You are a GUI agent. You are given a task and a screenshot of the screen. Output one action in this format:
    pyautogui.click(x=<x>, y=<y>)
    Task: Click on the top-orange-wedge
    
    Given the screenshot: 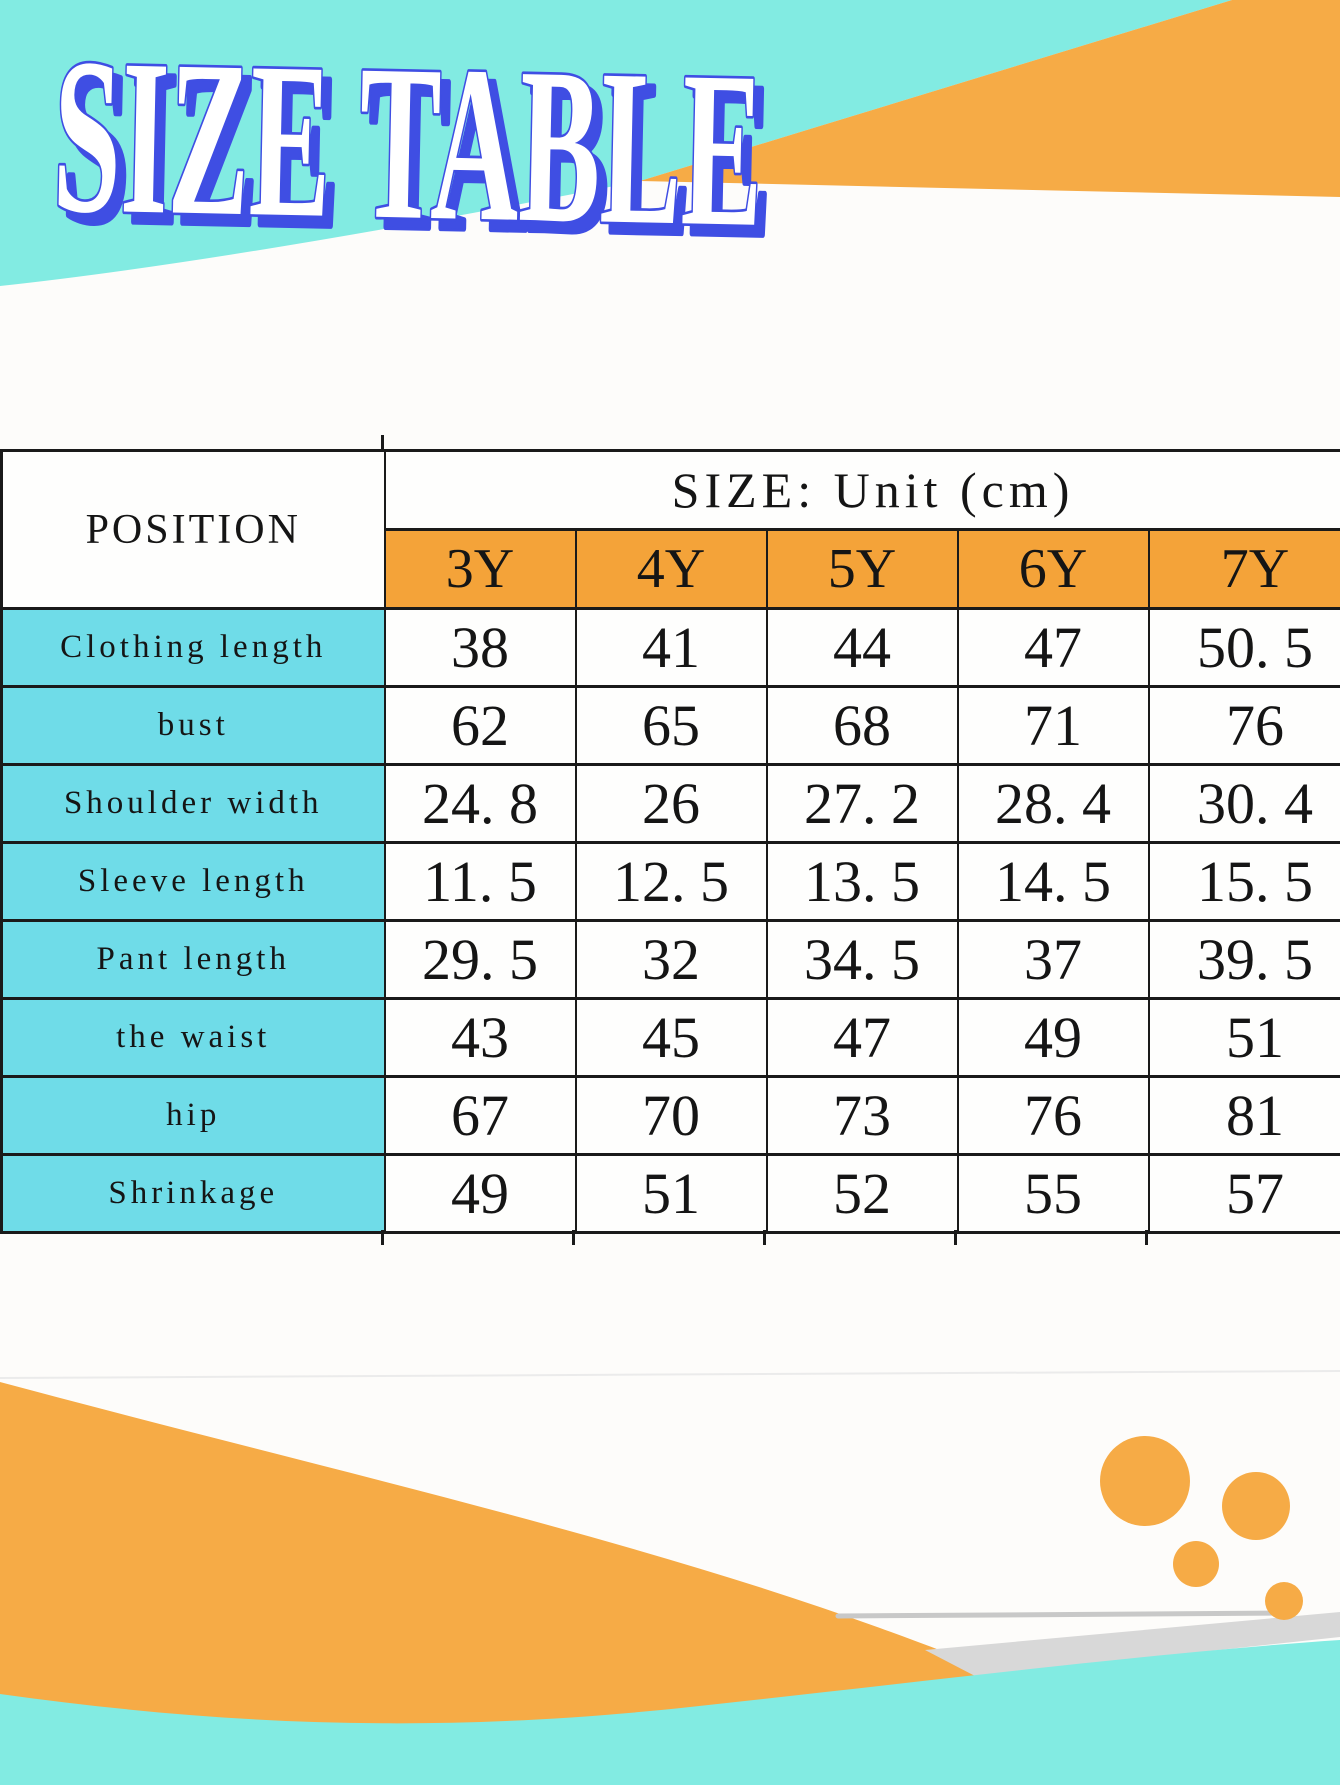 What is the action you would take?
    pyautogui.click(x=990, y=98)
    